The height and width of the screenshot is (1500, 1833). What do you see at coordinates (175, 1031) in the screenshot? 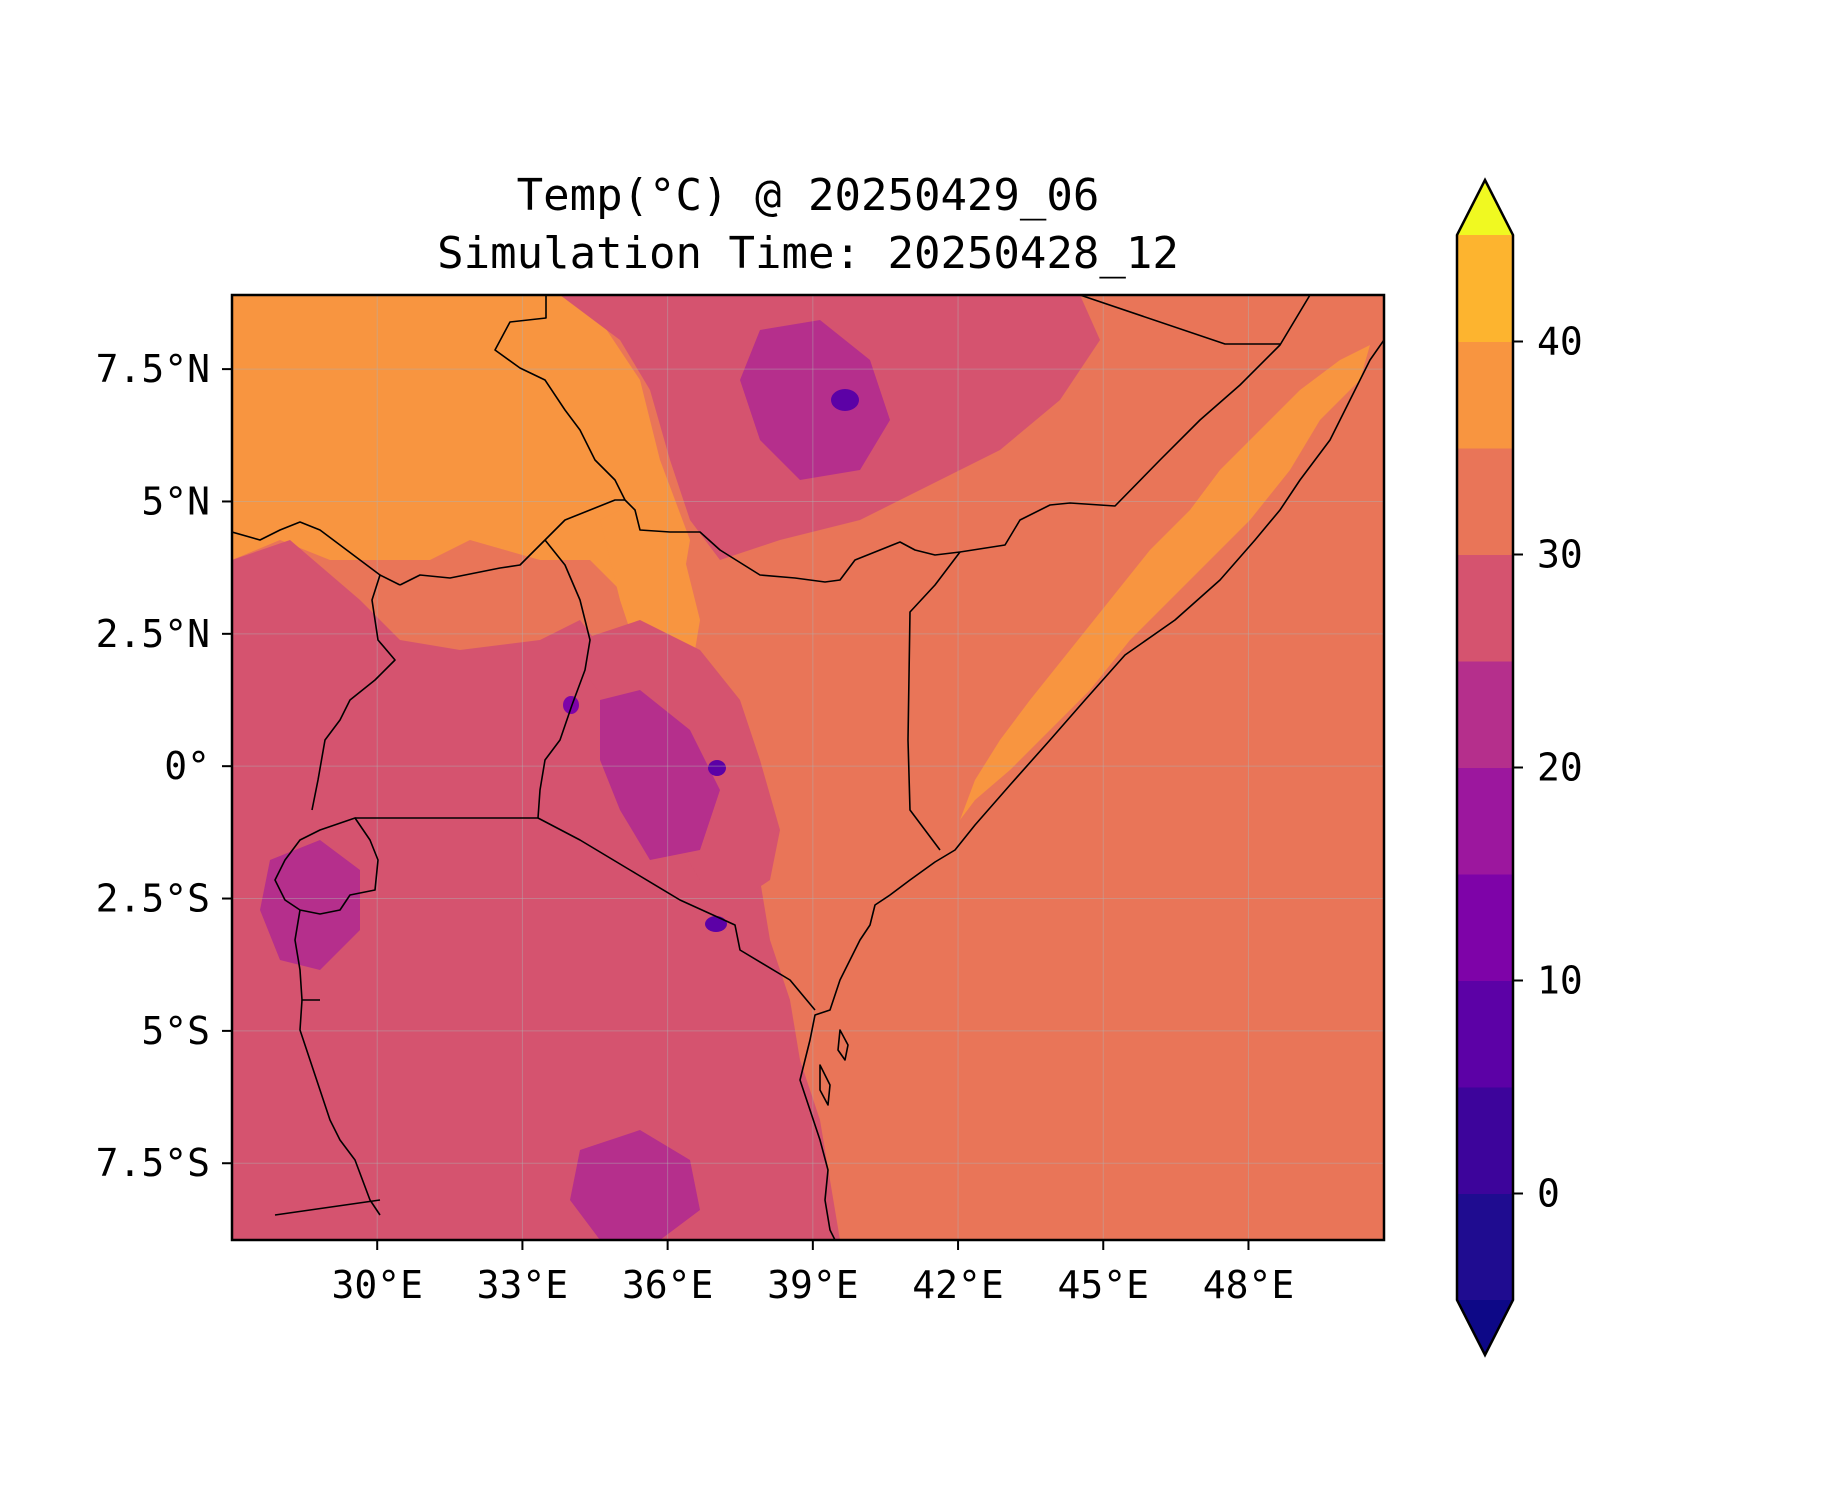
I see `lat-tick-label: 5°S` at bounding box center [175, 1031].